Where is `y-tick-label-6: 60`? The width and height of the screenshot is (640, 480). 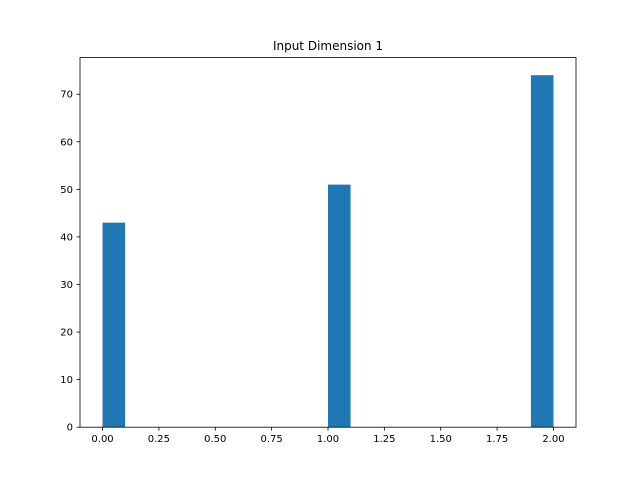 y-tick-label-6: 60 is located at coordinates (66, 142).